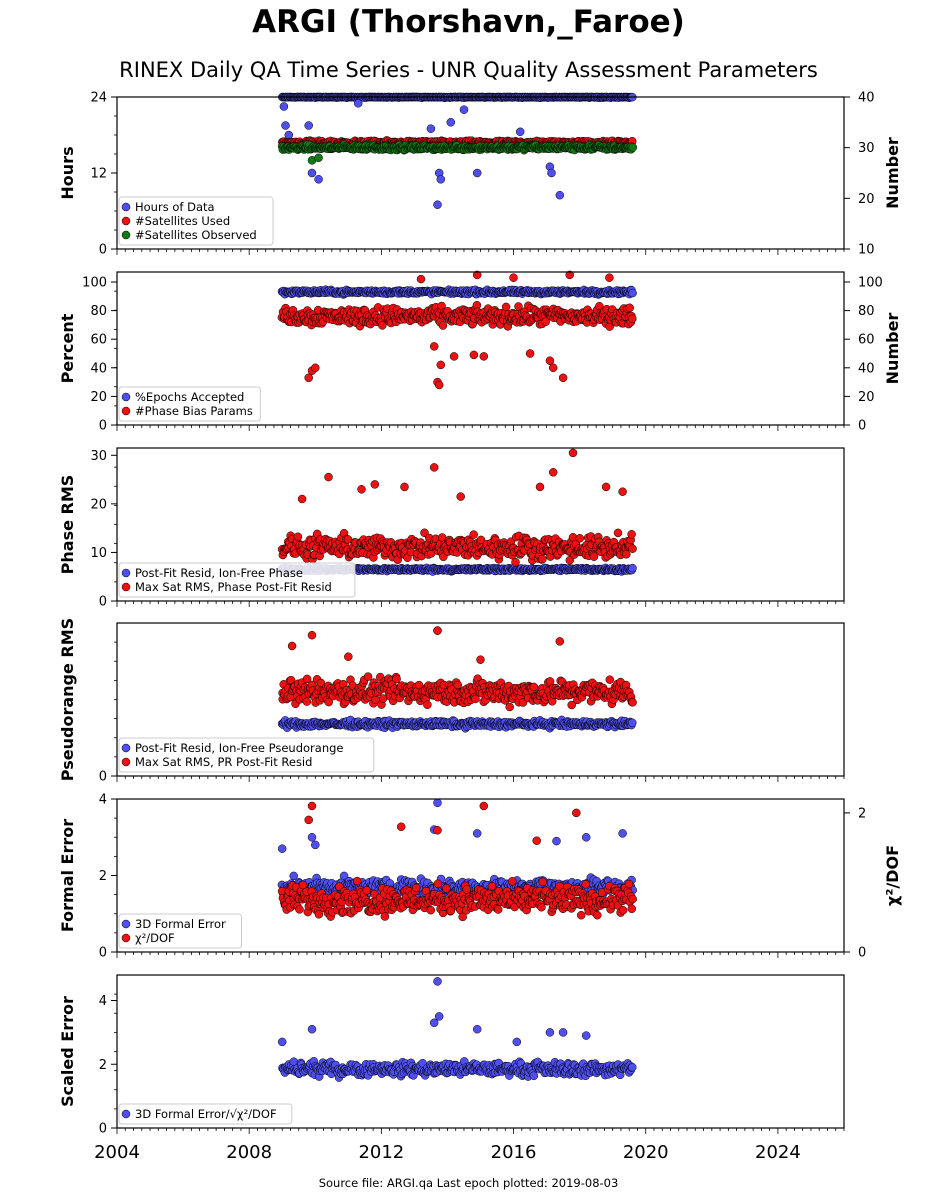 The image size is (937, 1200). What do you see at coordinates (98, 368) in the screenshot?
I see `y-tick-label: 40` at bounding box center [98, 368].